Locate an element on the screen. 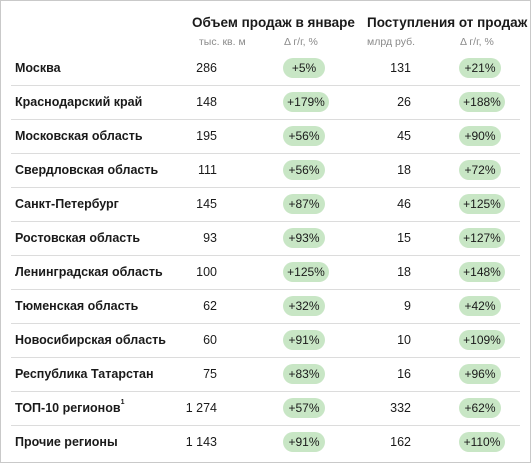  table-row: Новосибирская область 60 +91% 10 +109% is located at coordinates (265, 341).